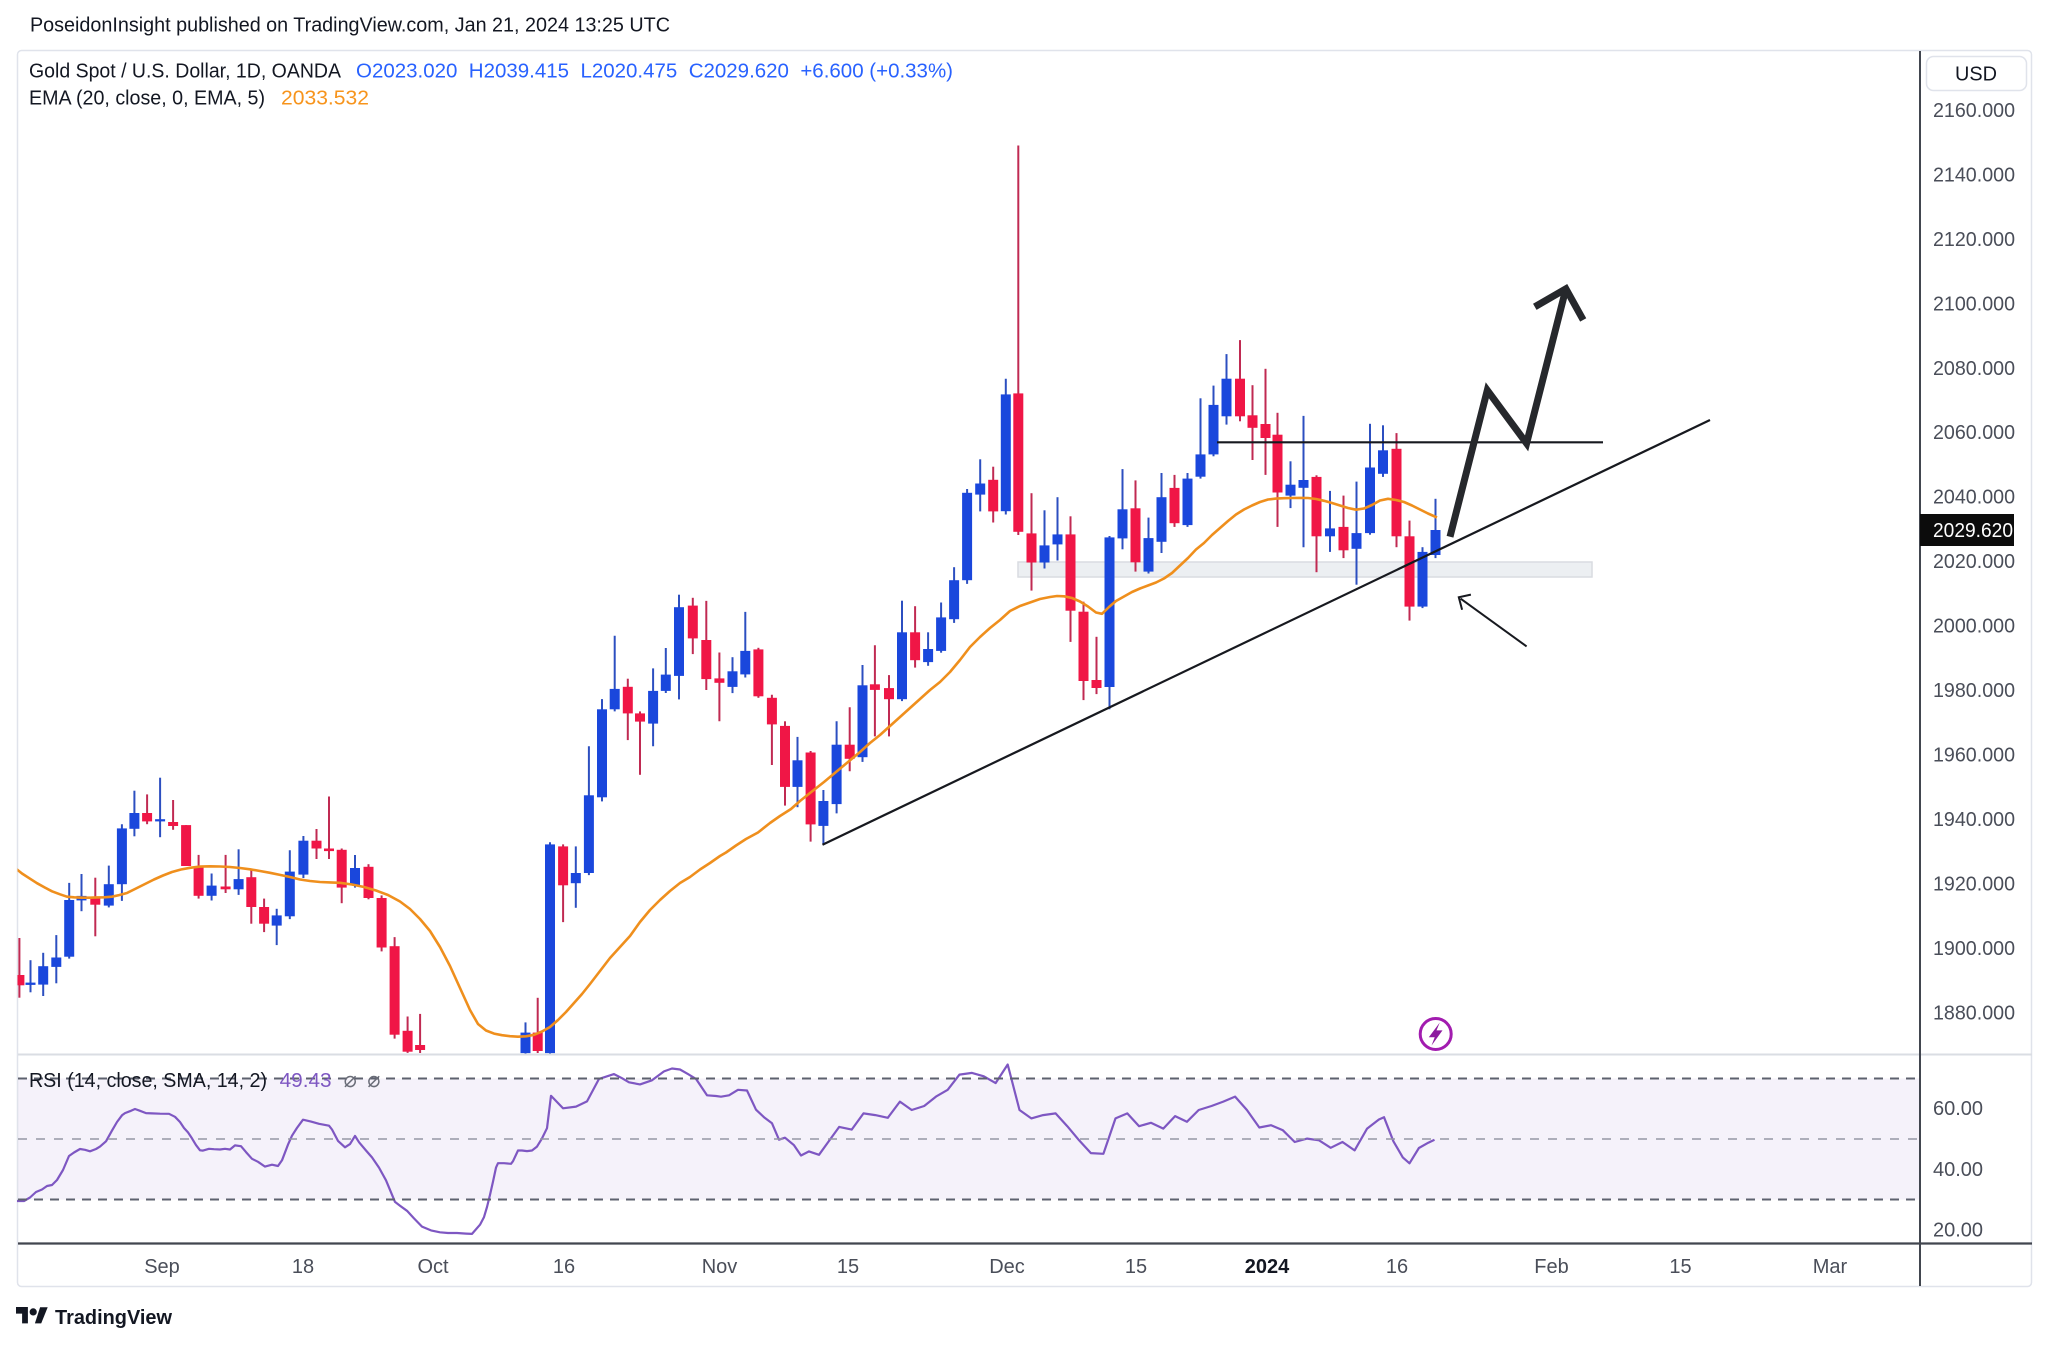  I want to click on svg-text: 2029.620, so click(1973, 531).